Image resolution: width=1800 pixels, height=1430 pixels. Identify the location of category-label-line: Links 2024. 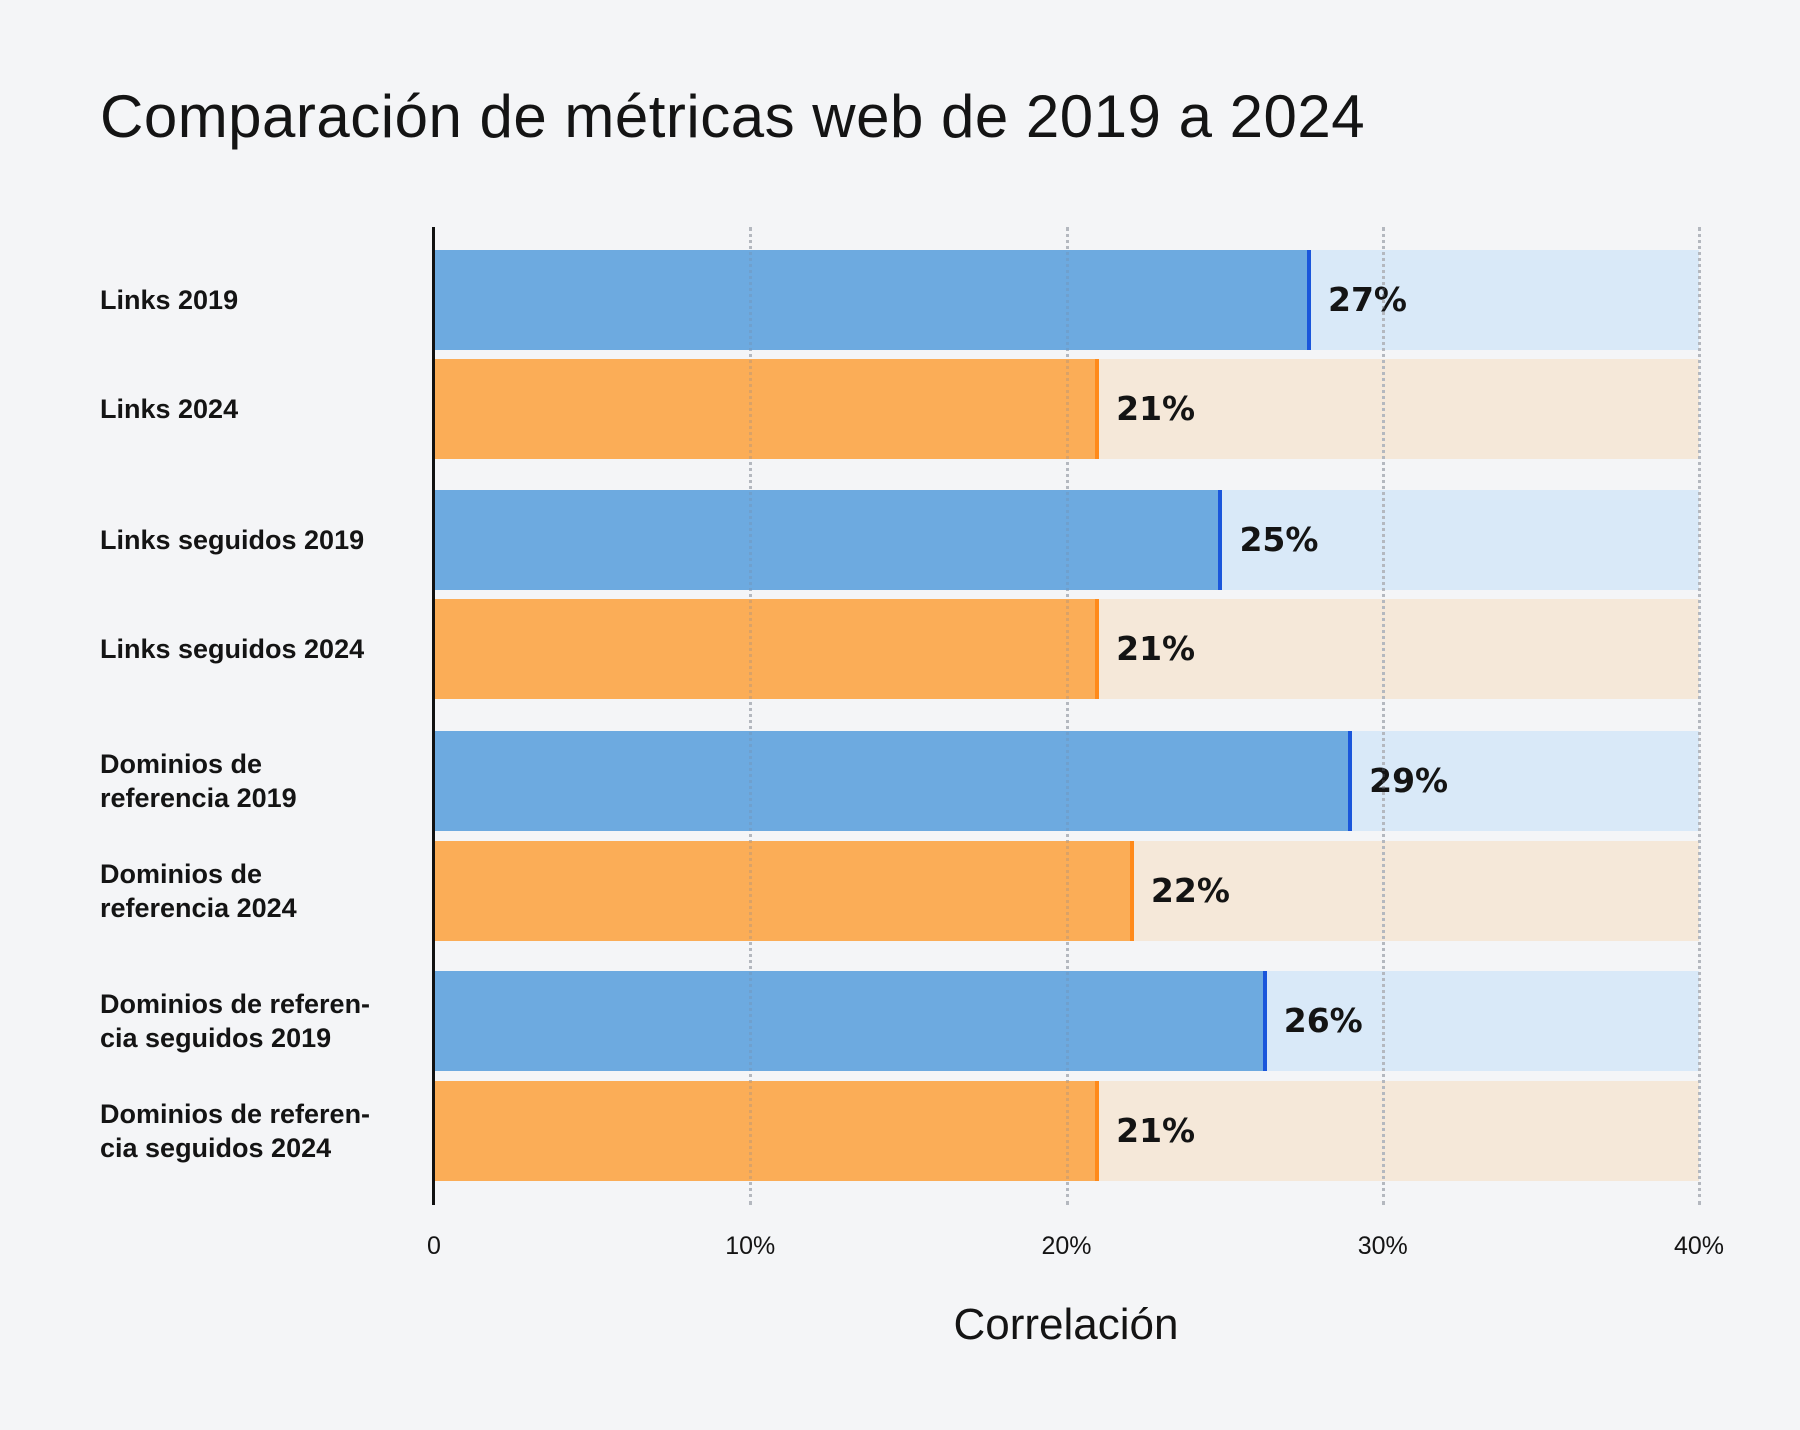
(169, 409).